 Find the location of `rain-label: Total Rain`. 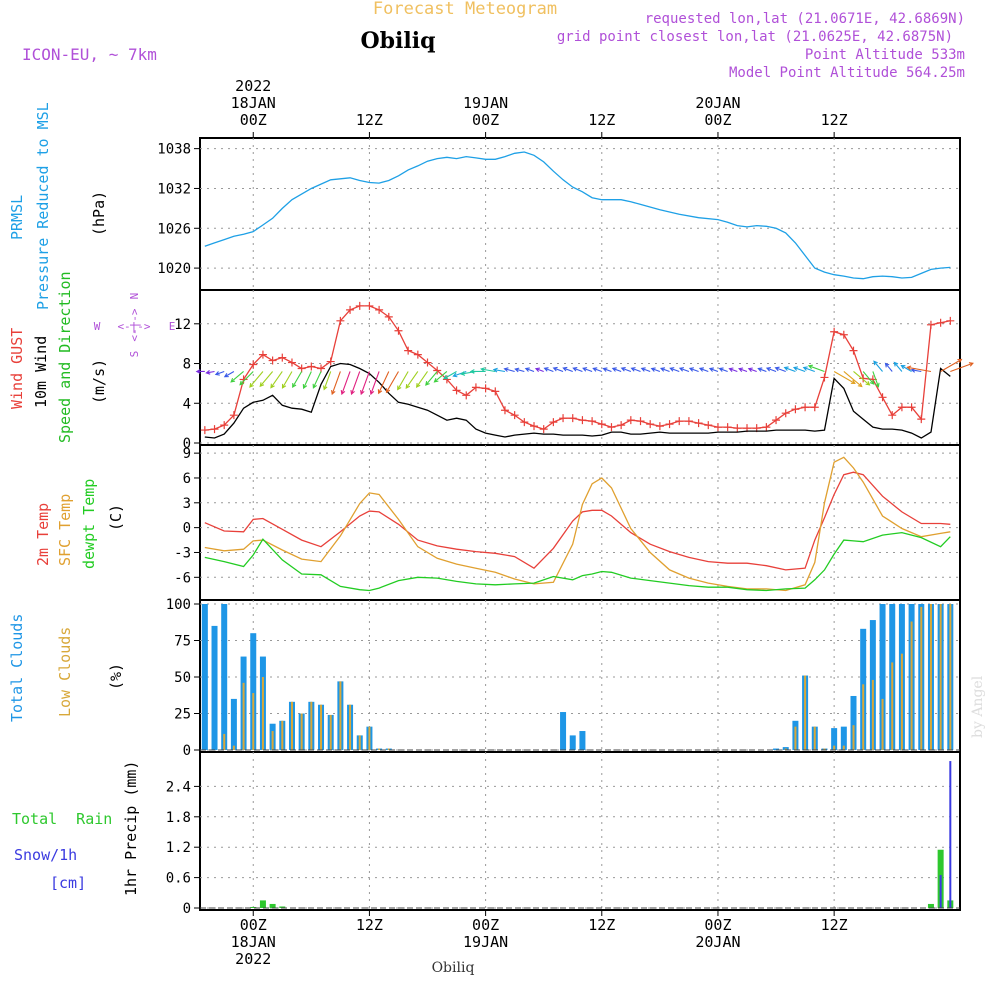

rain-label: Total Rain is located at coordinates (62, 819).